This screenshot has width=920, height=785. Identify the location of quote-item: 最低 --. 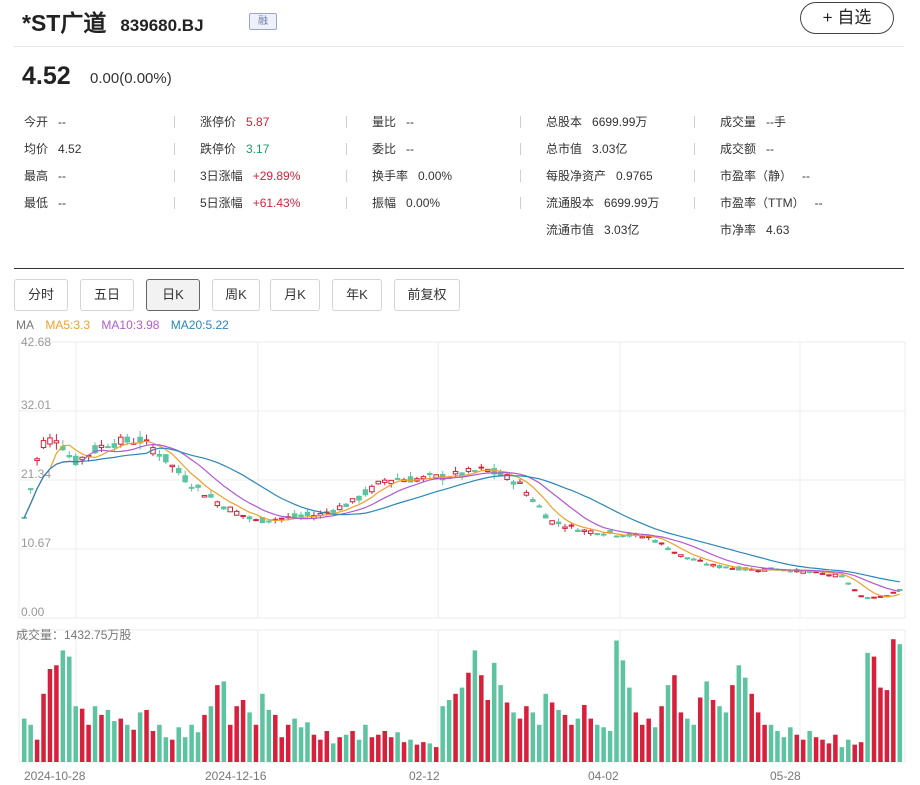
(45, 203).